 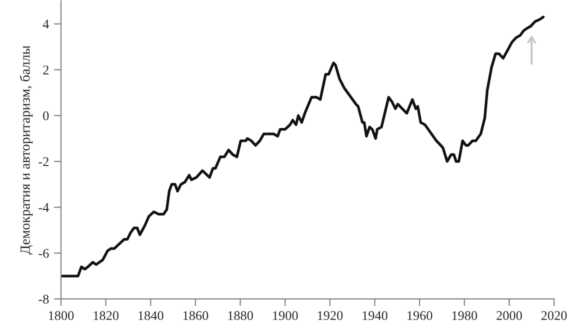 What do you see at coordinates (43, 207) in the screenshot?
I see `y-tick-label: -4` at bounding box center [43, 207].